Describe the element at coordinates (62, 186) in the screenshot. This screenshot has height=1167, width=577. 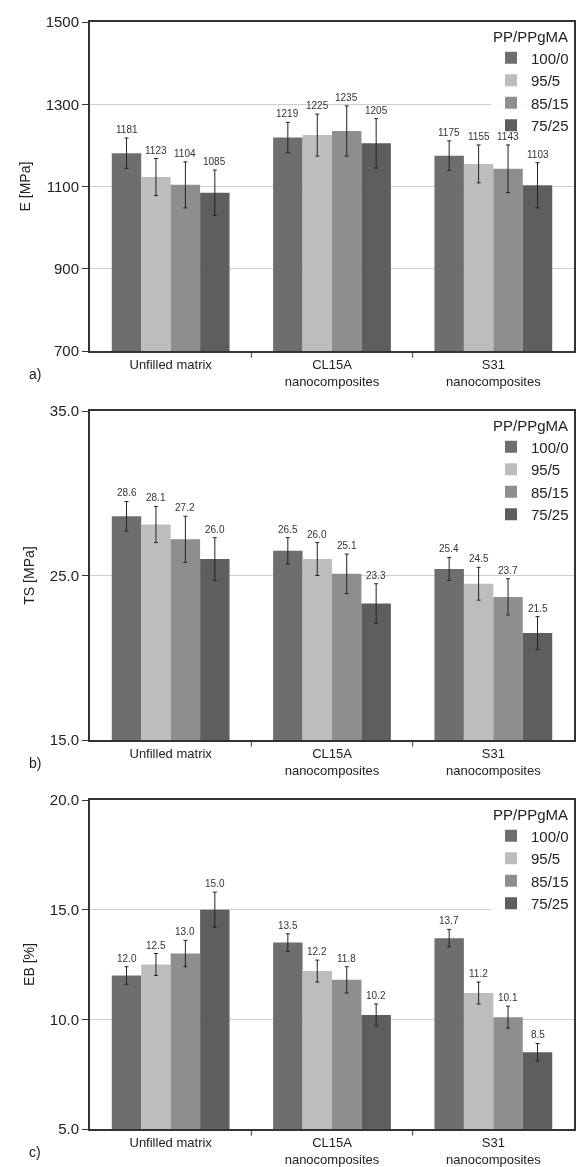
I see `y-tick-label: 1100` at that location.